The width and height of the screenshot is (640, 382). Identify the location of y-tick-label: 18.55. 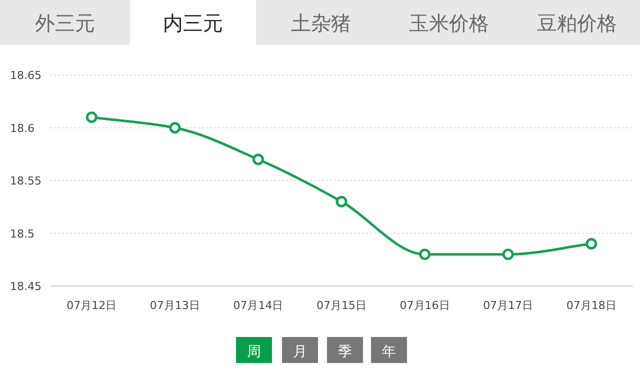
(26, 181).